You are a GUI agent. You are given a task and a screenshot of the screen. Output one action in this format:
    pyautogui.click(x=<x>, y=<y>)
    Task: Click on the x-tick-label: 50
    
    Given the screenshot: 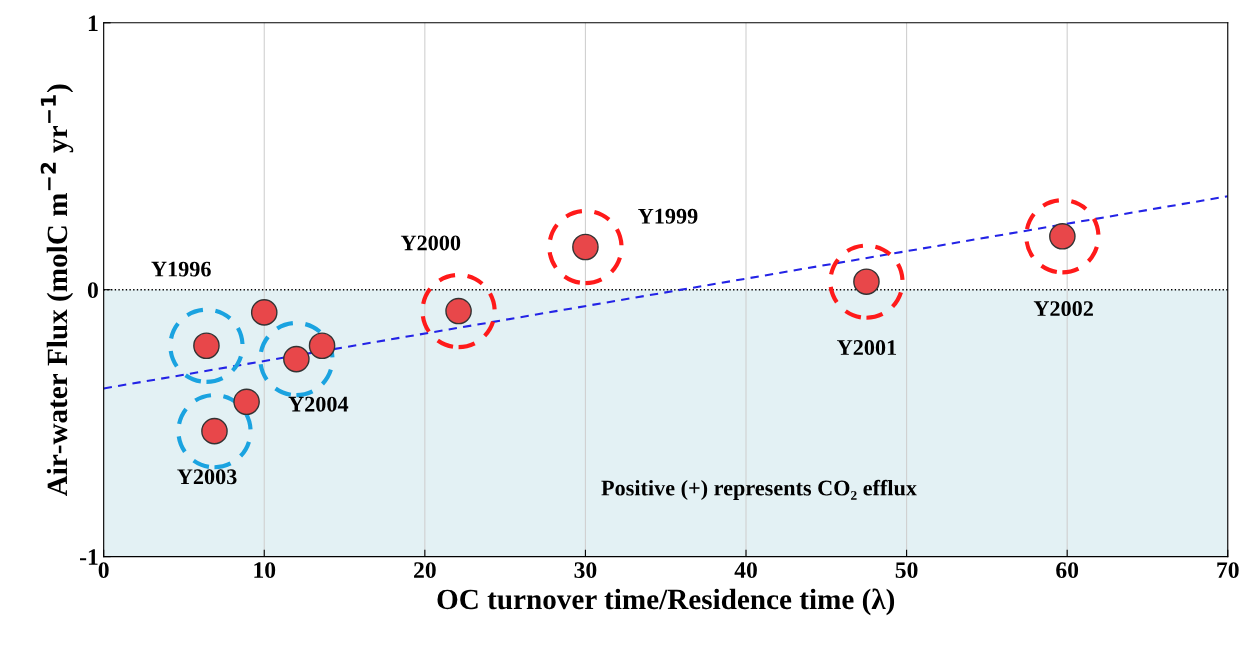 What is the action you would take?
    pyautogui.click(x=906, y=570)
    